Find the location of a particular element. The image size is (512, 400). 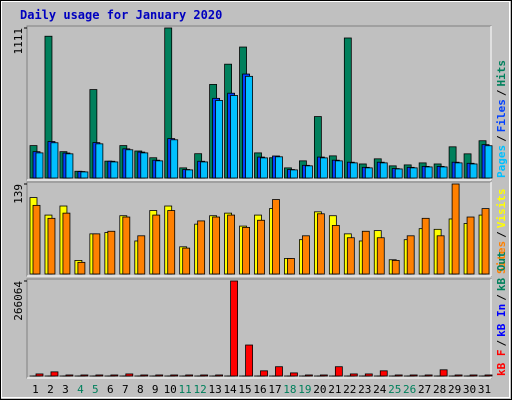

y-tick-label: 266064 is located at coordinates (18, 301).